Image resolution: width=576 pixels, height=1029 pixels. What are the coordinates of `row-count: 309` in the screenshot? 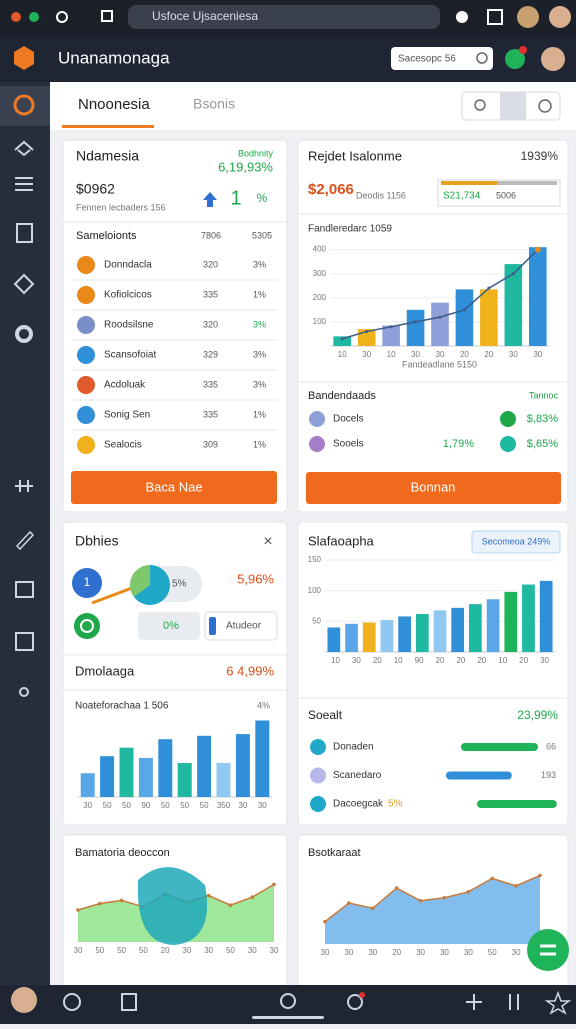 It's located at (210, 444).